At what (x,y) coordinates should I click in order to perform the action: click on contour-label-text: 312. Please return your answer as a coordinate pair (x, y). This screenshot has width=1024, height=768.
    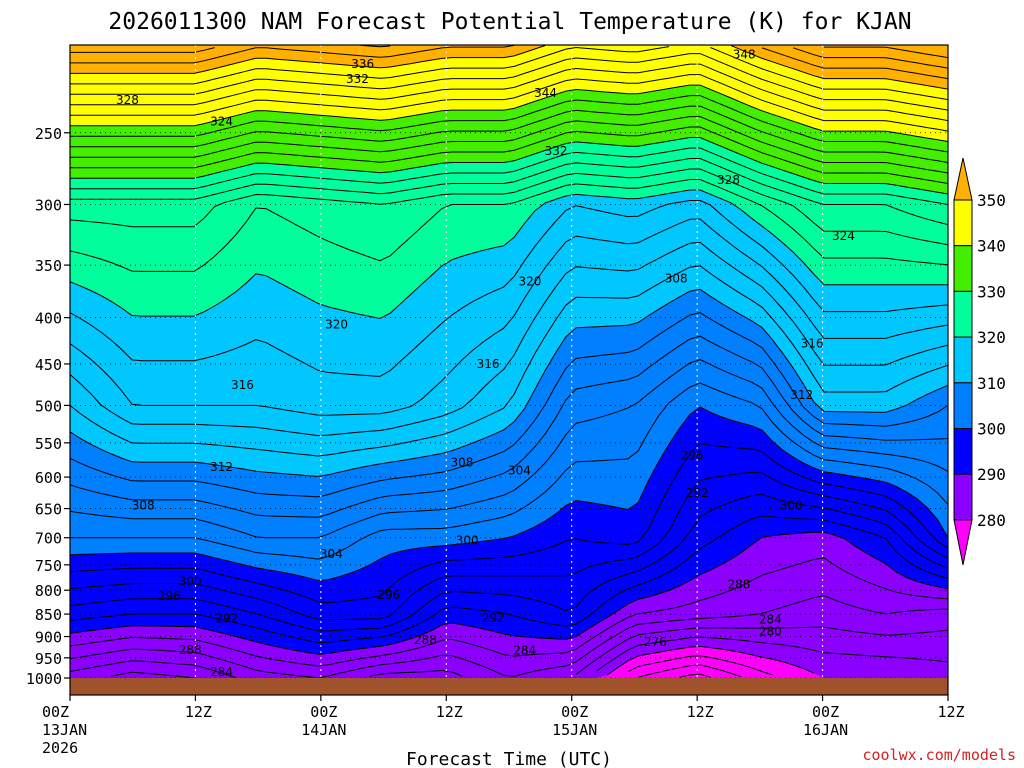
    Looking at the image, I should click on (801, 395).